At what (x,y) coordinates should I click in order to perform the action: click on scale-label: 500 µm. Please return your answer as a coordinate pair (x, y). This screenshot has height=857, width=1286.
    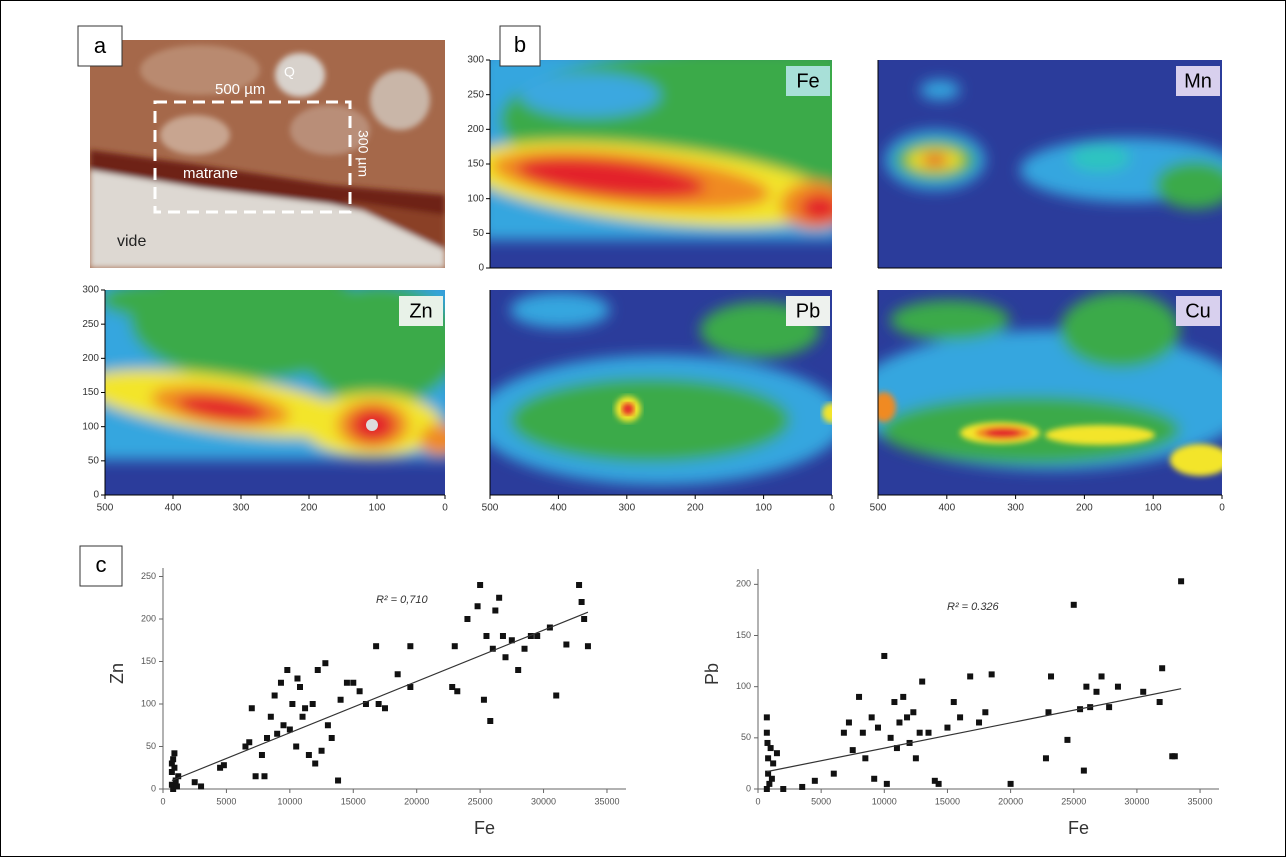
    Looking at the image, I should click on (240, 89).